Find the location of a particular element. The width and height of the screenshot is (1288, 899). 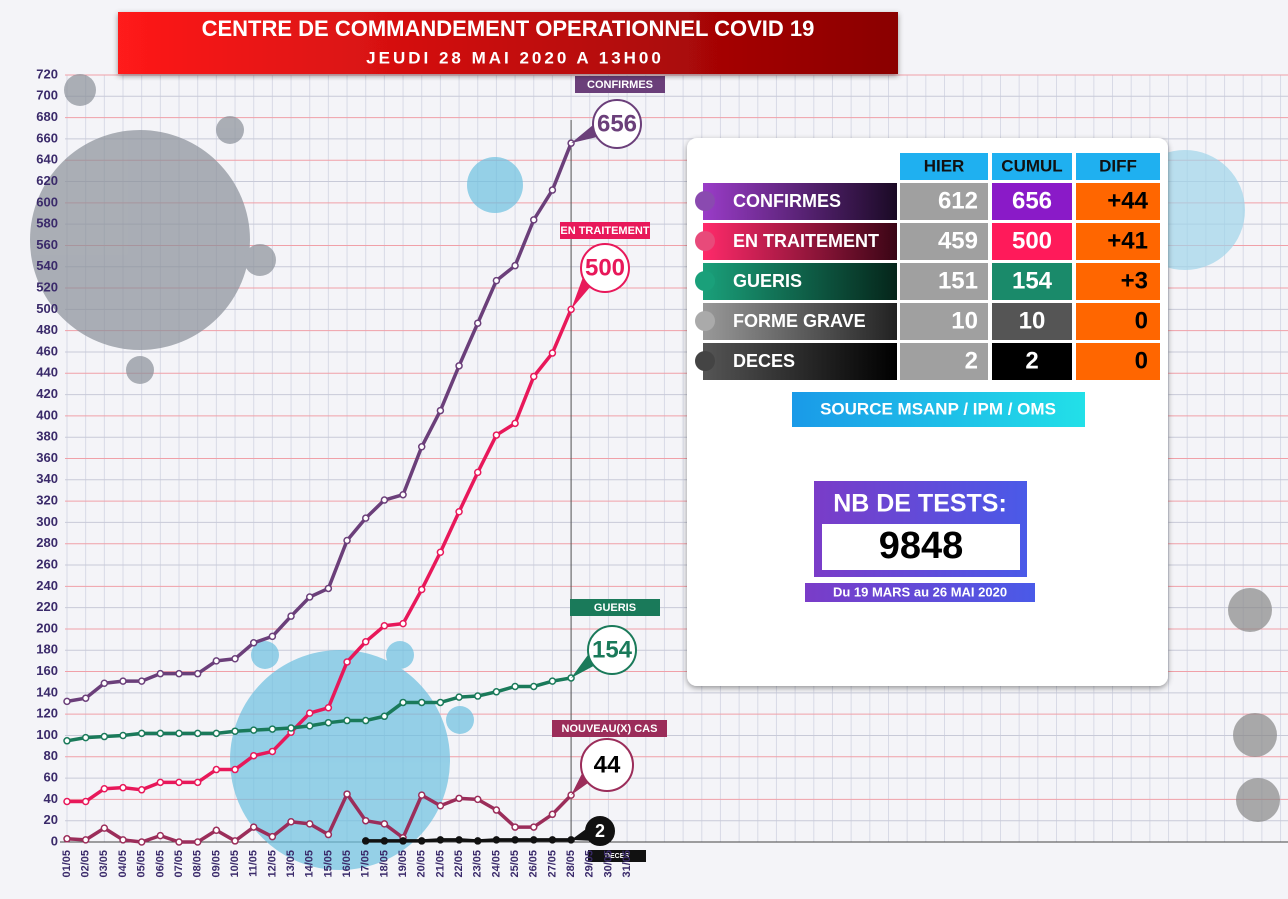

hier: 151 is located at coordinates (958, 280).